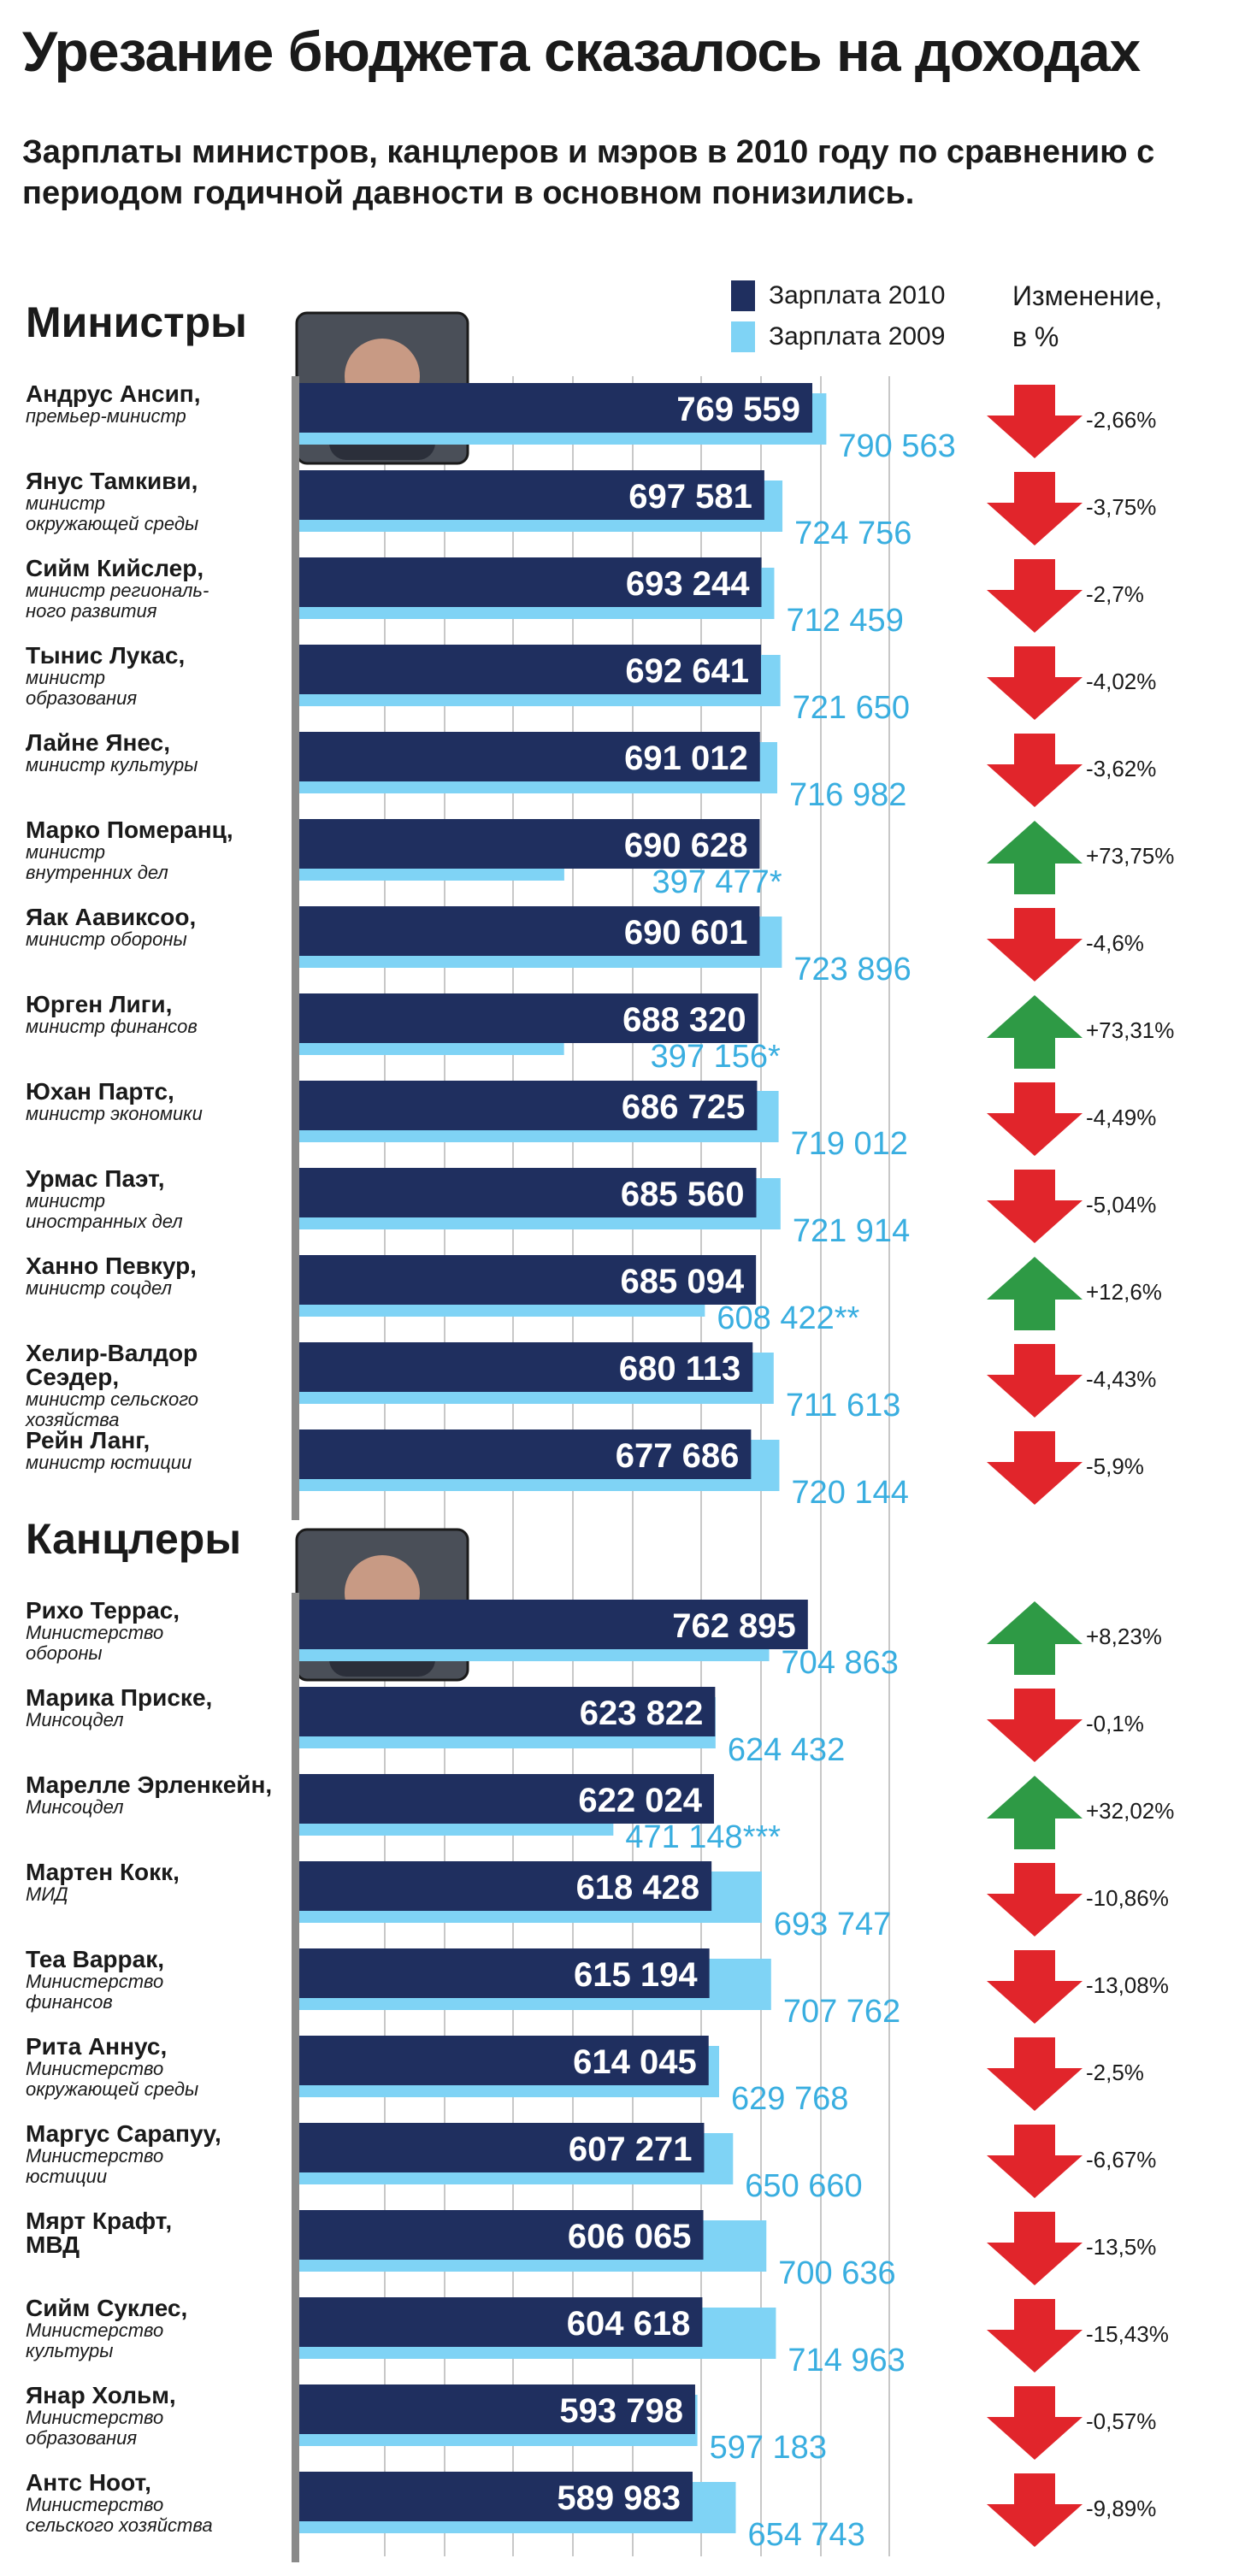 The width and height of the screenshot is (1233, 2576). What do you see at coordinates (788, 1318) in the screenshot?
I see `value-2009-label: 608 422**` at bounding box center [788, 1318].